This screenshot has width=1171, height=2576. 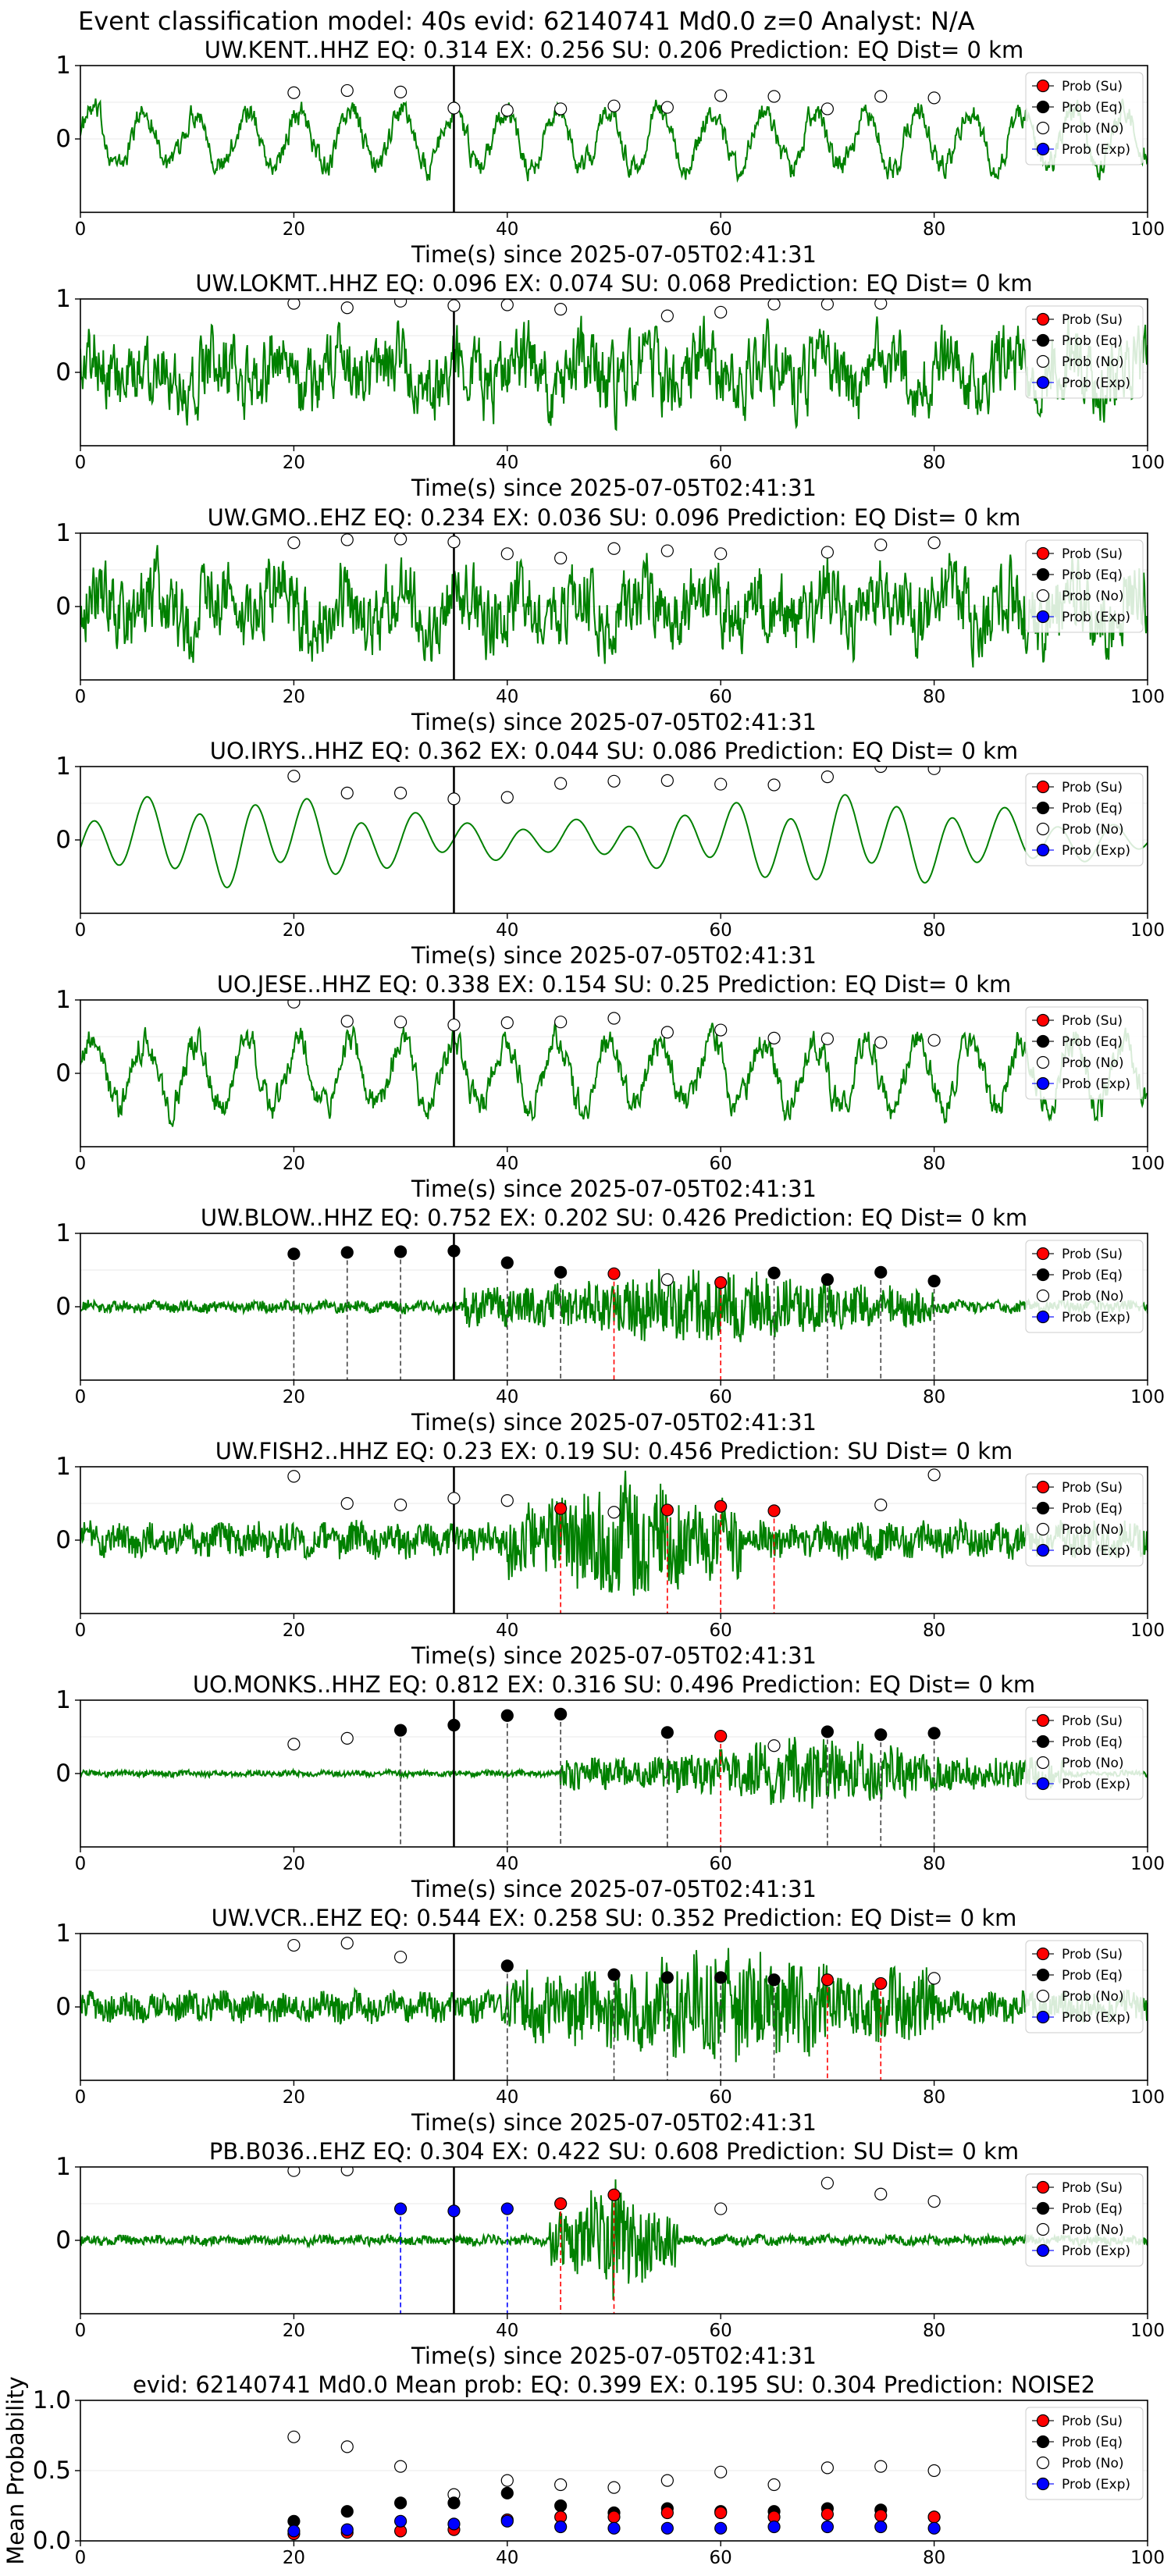 I want to click on mean-prob-marker-eq, so click(x=507, y=2493).